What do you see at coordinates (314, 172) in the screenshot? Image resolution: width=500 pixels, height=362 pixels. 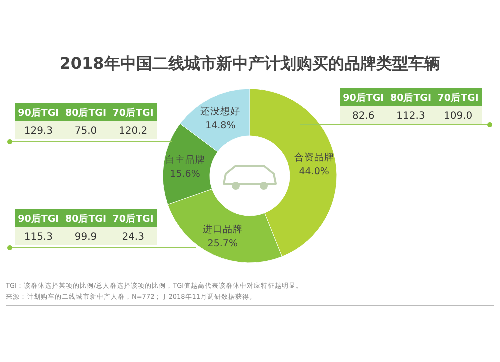 I see `data-label: 44.0%` at bounding box center [314, 172].